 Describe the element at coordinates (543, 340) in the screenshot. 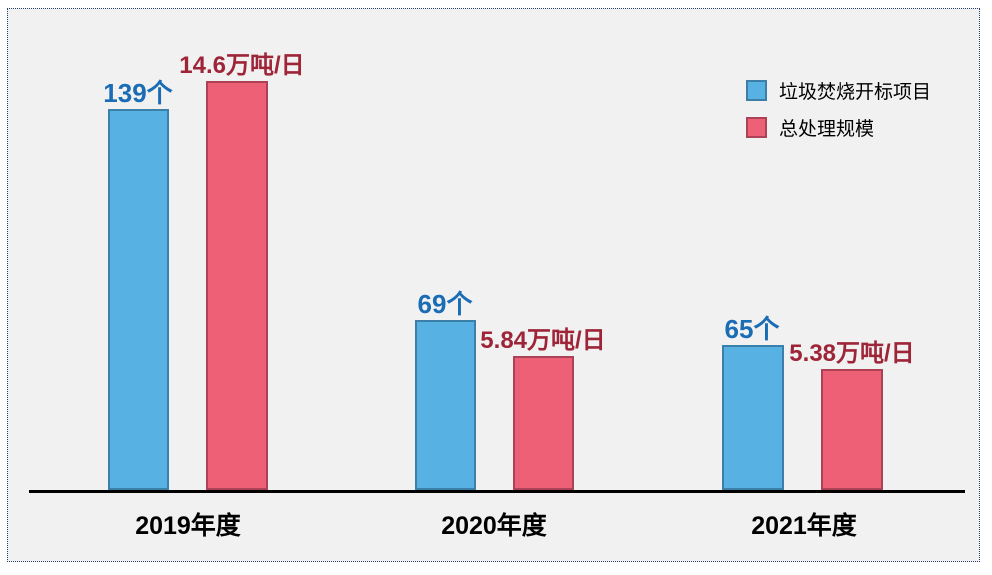

I see `data-label-capacity-2020: 5.84万吨/日` at that location.